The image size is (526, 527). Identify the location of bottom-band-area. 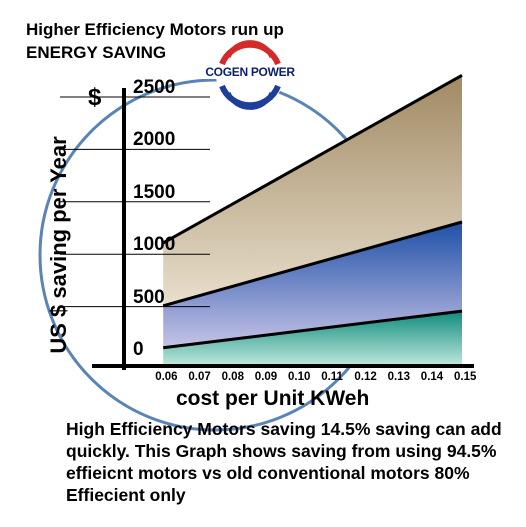
(312, 338).